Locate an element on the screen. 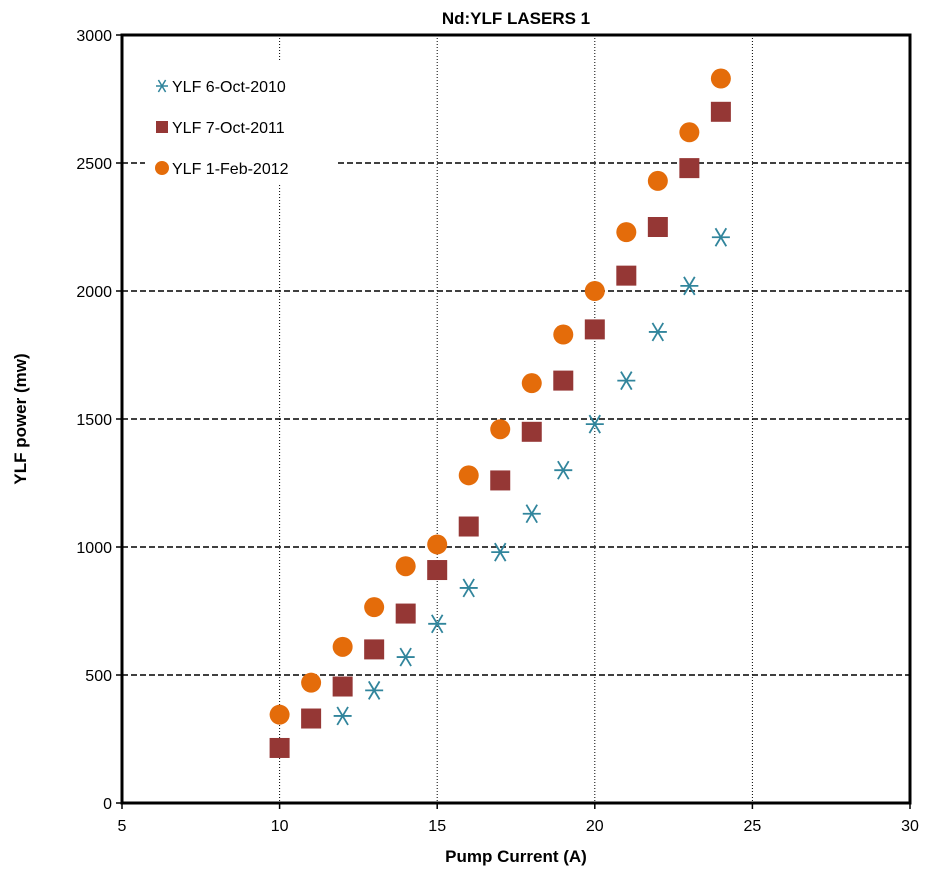 The height and width of the screenshot is (896, 925). legend-circle is located at coordinates (162, 168).